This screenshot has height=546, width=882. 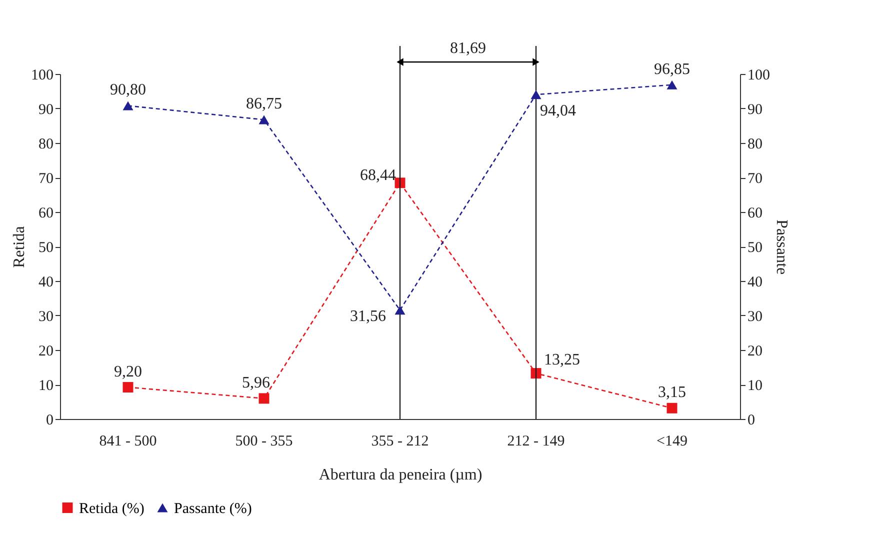 What do you see at coordinates (128, 90) in the screenshot?
I see `data-label: 90,80` at bounding box center [128, 90].